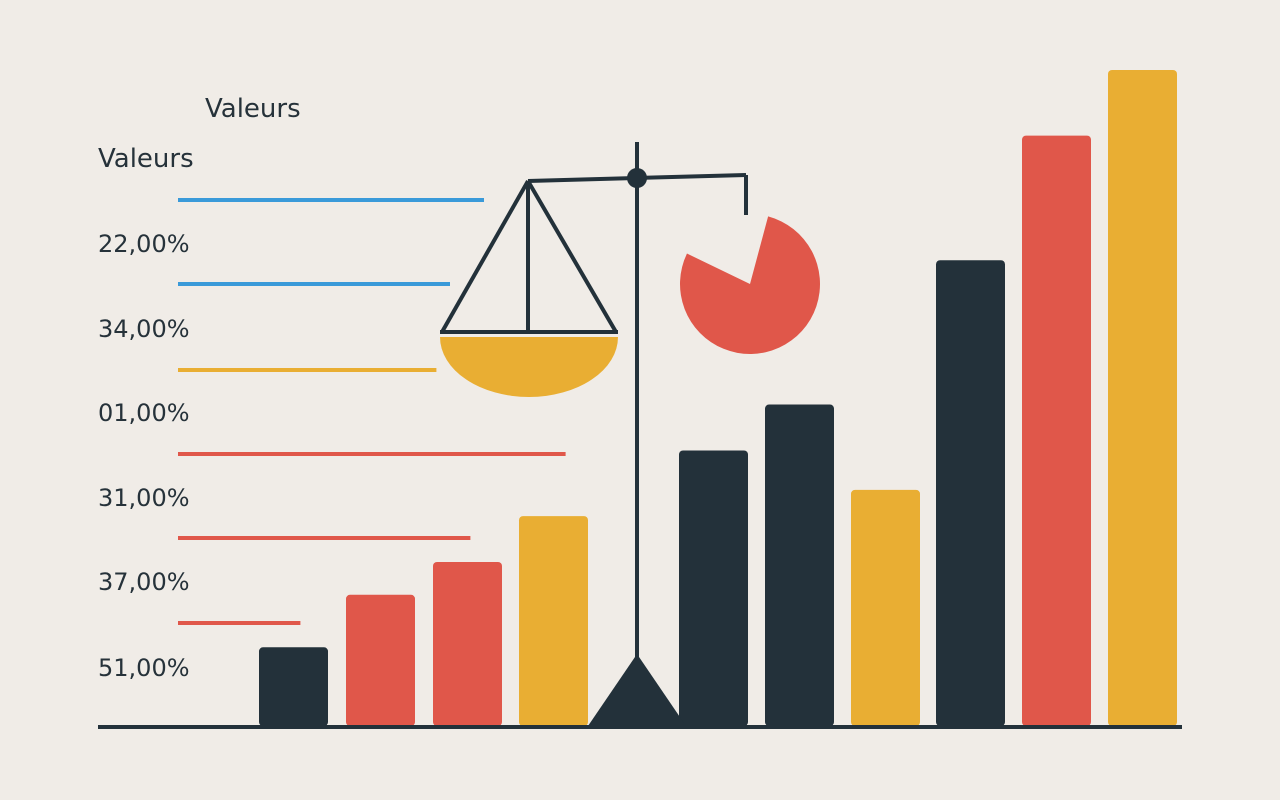  What do you see at coordinates (253, 109) in the screenshot?
I see `chart-title: Valeurs` at bounding box center [253, 109].